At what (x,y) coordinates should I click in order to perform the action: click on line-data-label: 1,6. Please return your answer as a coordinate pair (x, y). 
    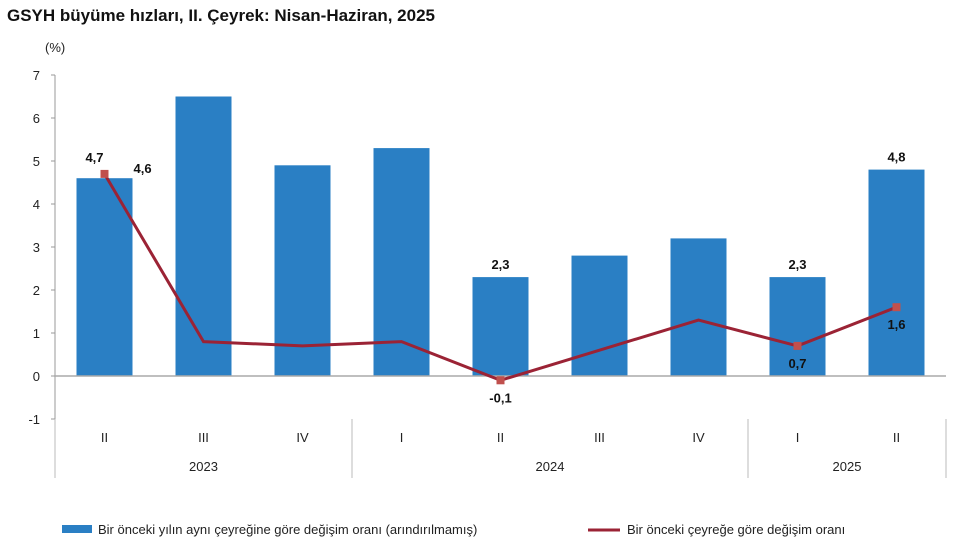
    Looking at the image, I should click on (896, 324).